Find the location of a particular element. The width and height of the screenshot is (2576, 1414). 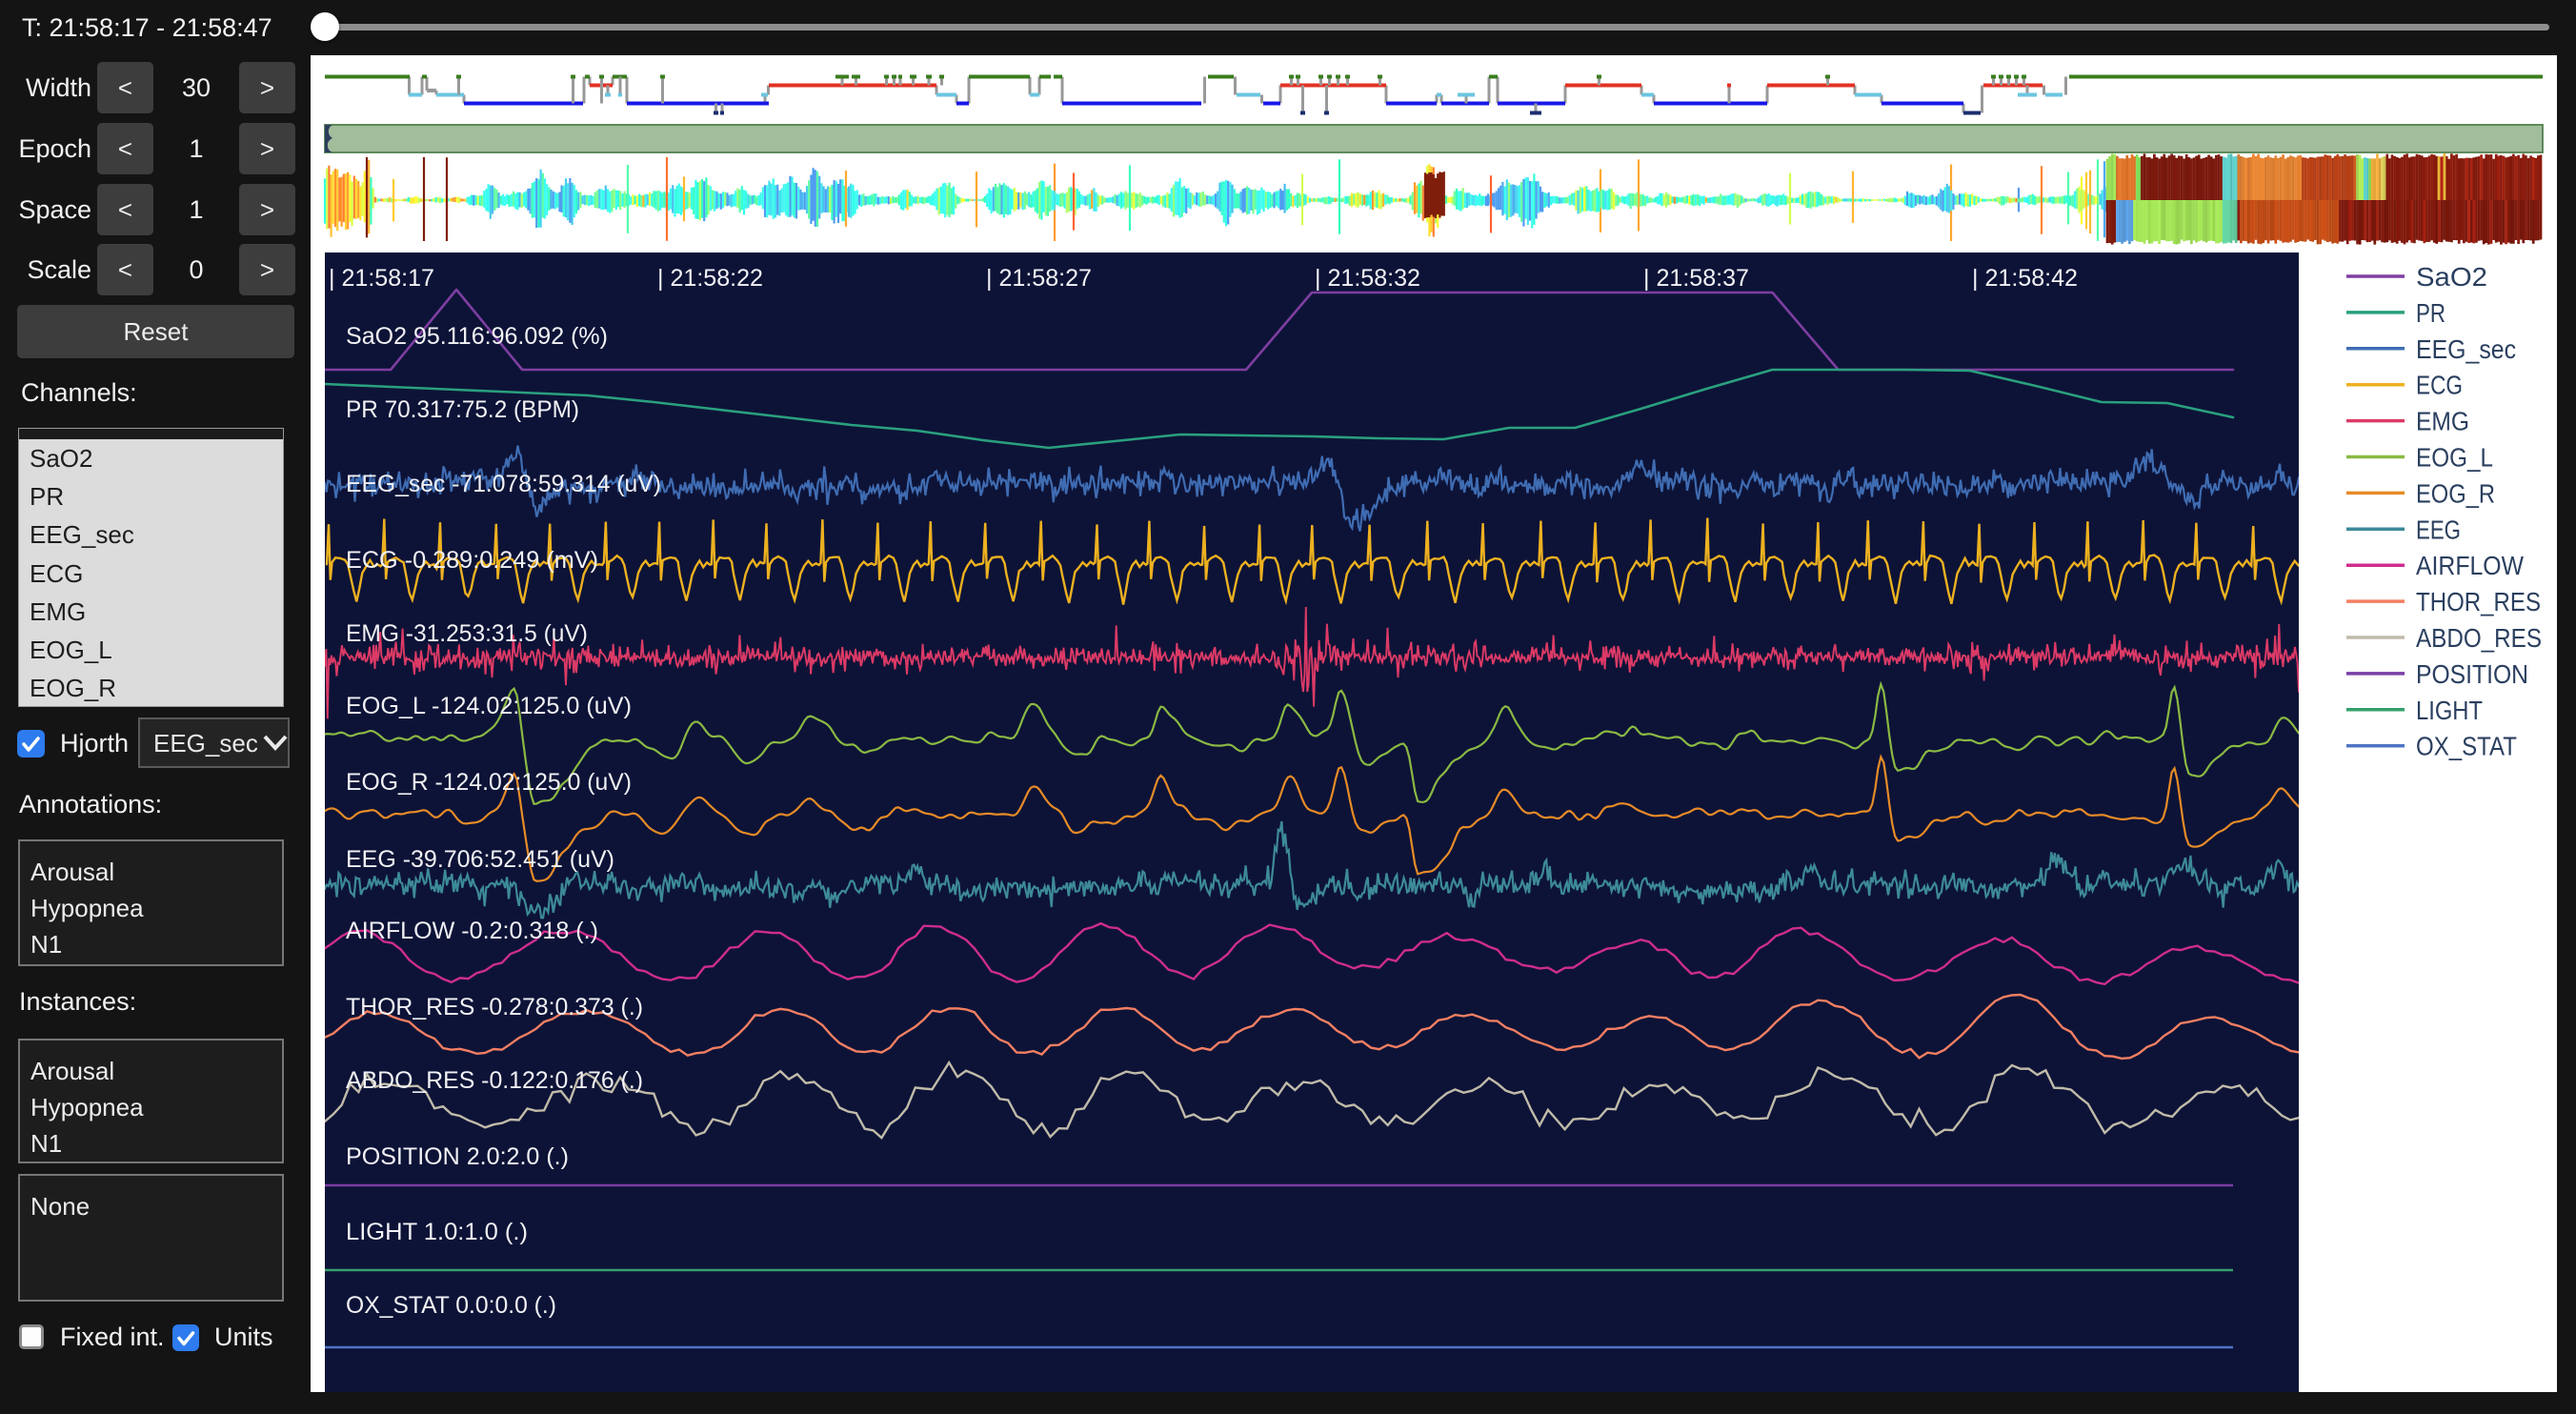

svg-text: OX_STAT 0.0:0.0 (.) is located at coordinates (451, 1306).